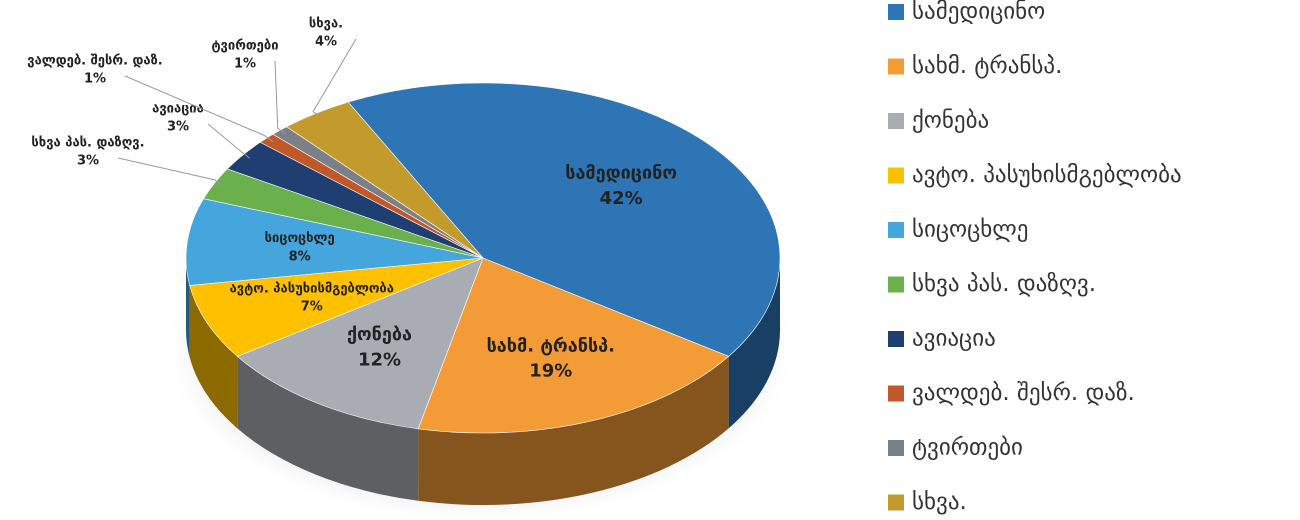 The width and height of the screenshot is (1300, 520). I want to click on data-label-name: ავტო. პასუხისმგებლობა, so click(312, 288).